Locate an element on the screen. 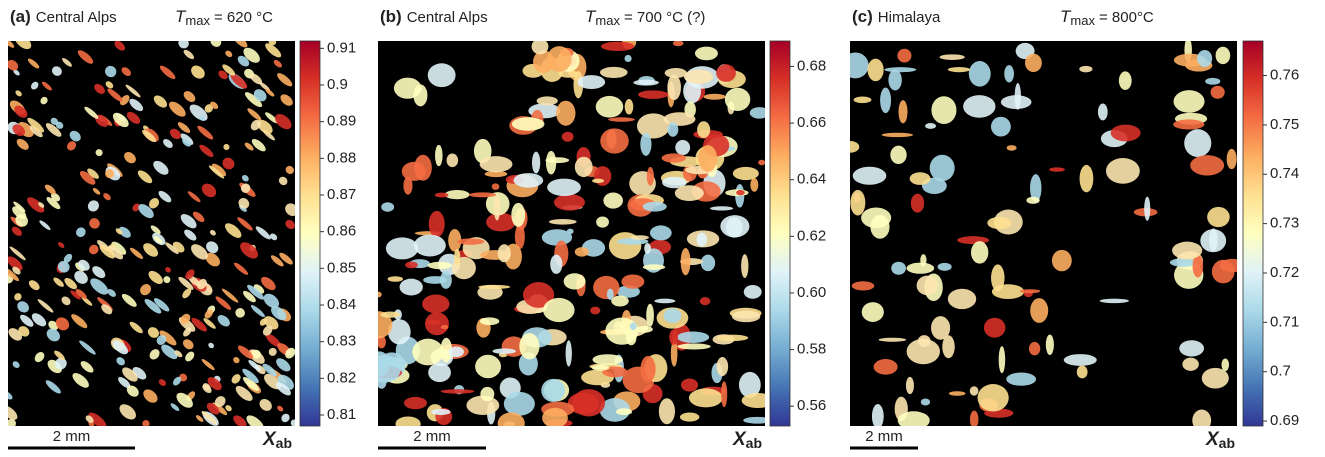 Image resolution: width=1325 pixels, height=457 pixels. colorbar-sub: ab is located at coordinates (284, 443).